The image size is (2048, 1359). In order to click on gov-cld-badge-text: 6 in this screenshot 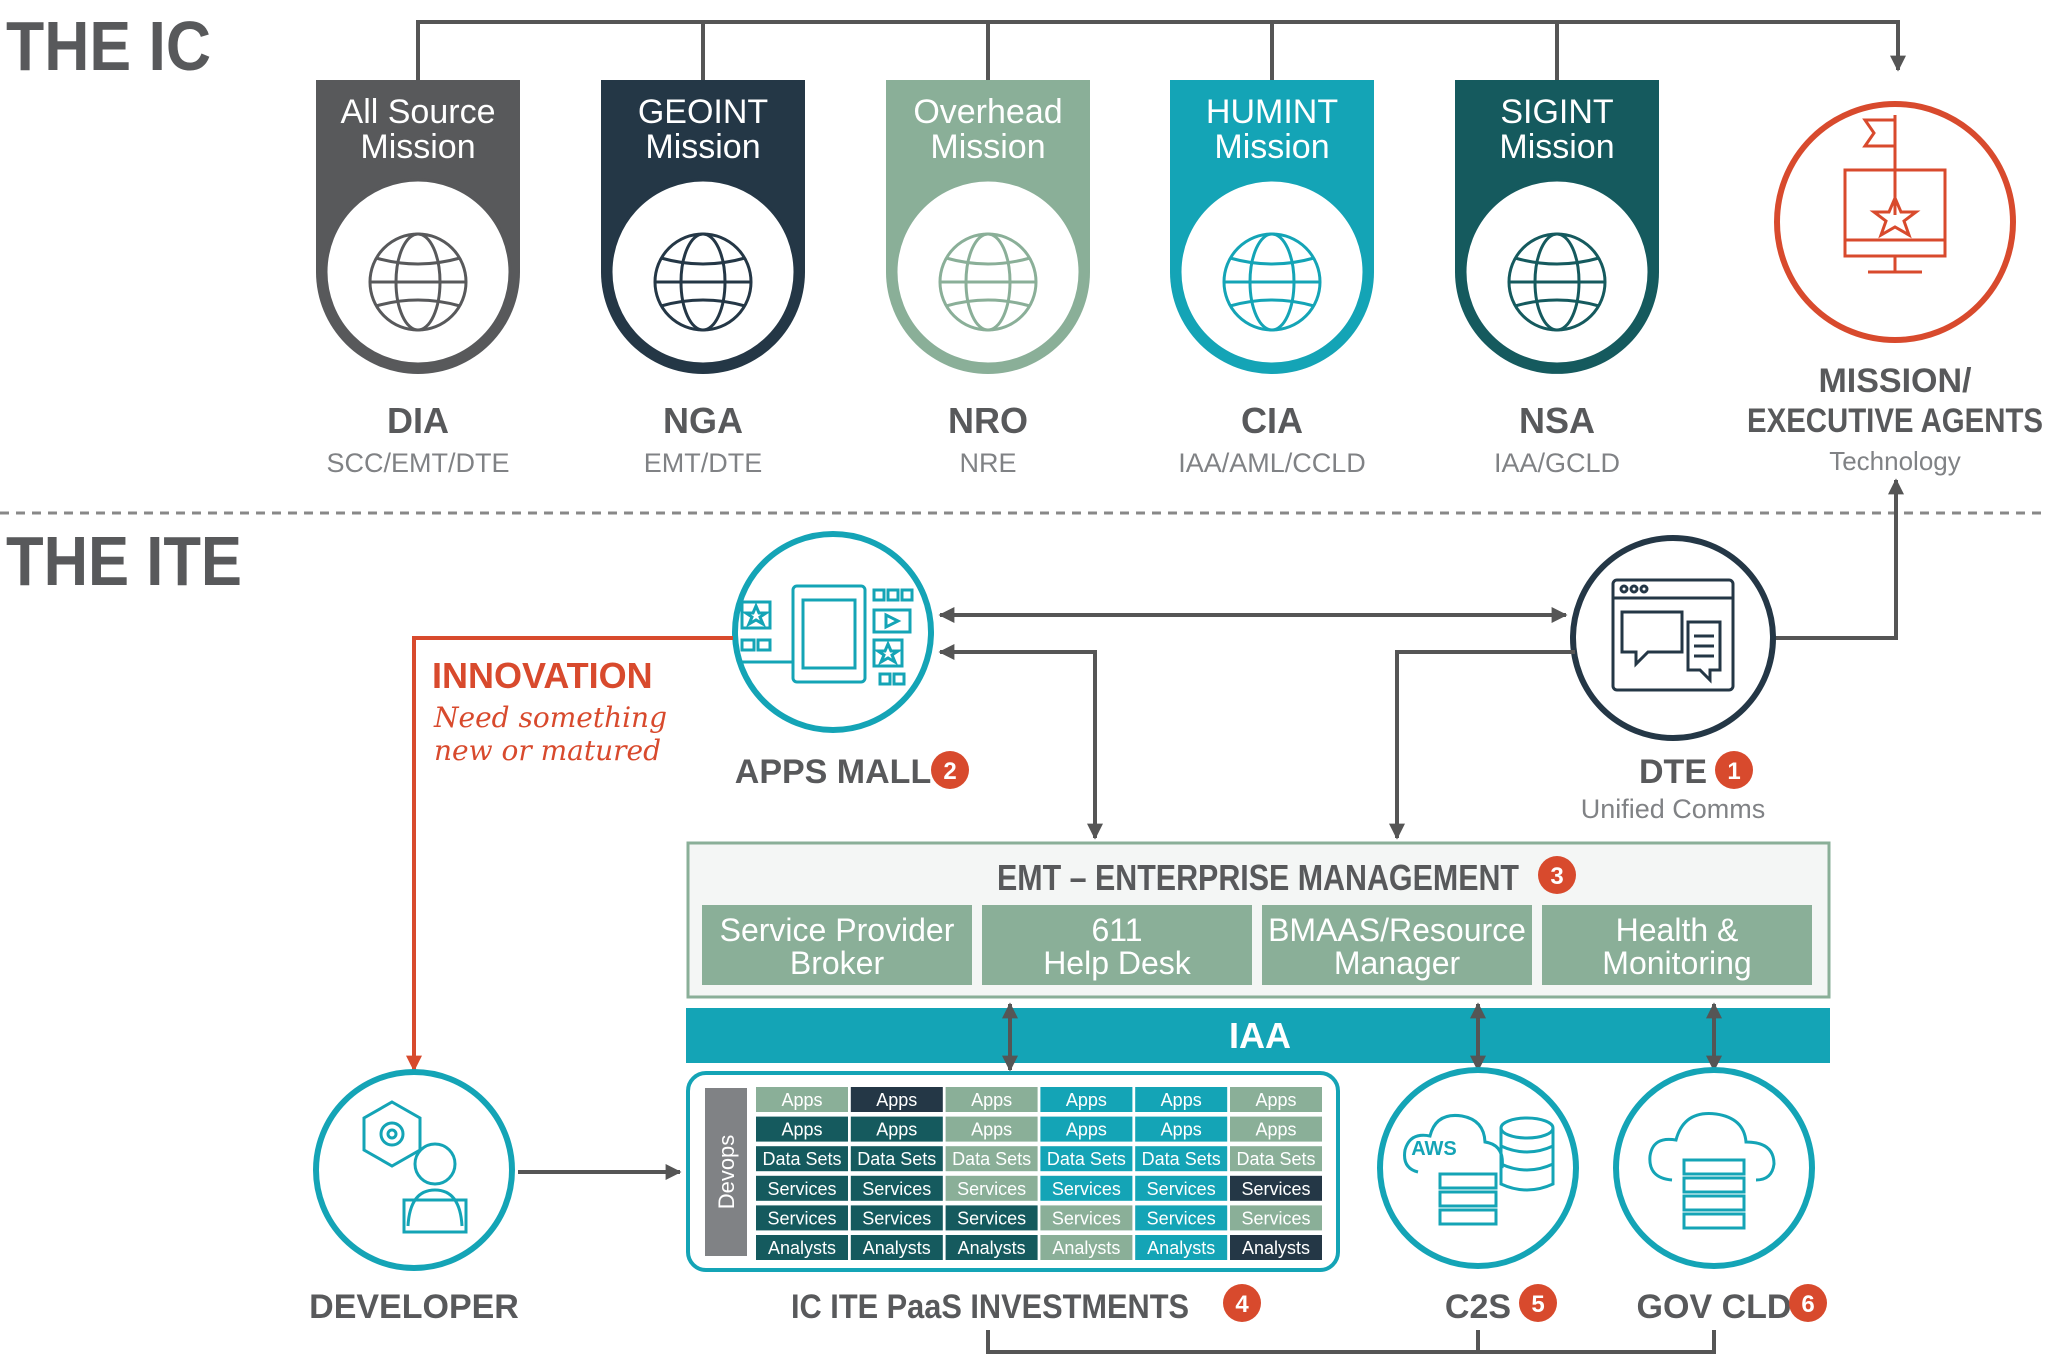, I will do `click(1807, 1304)`.